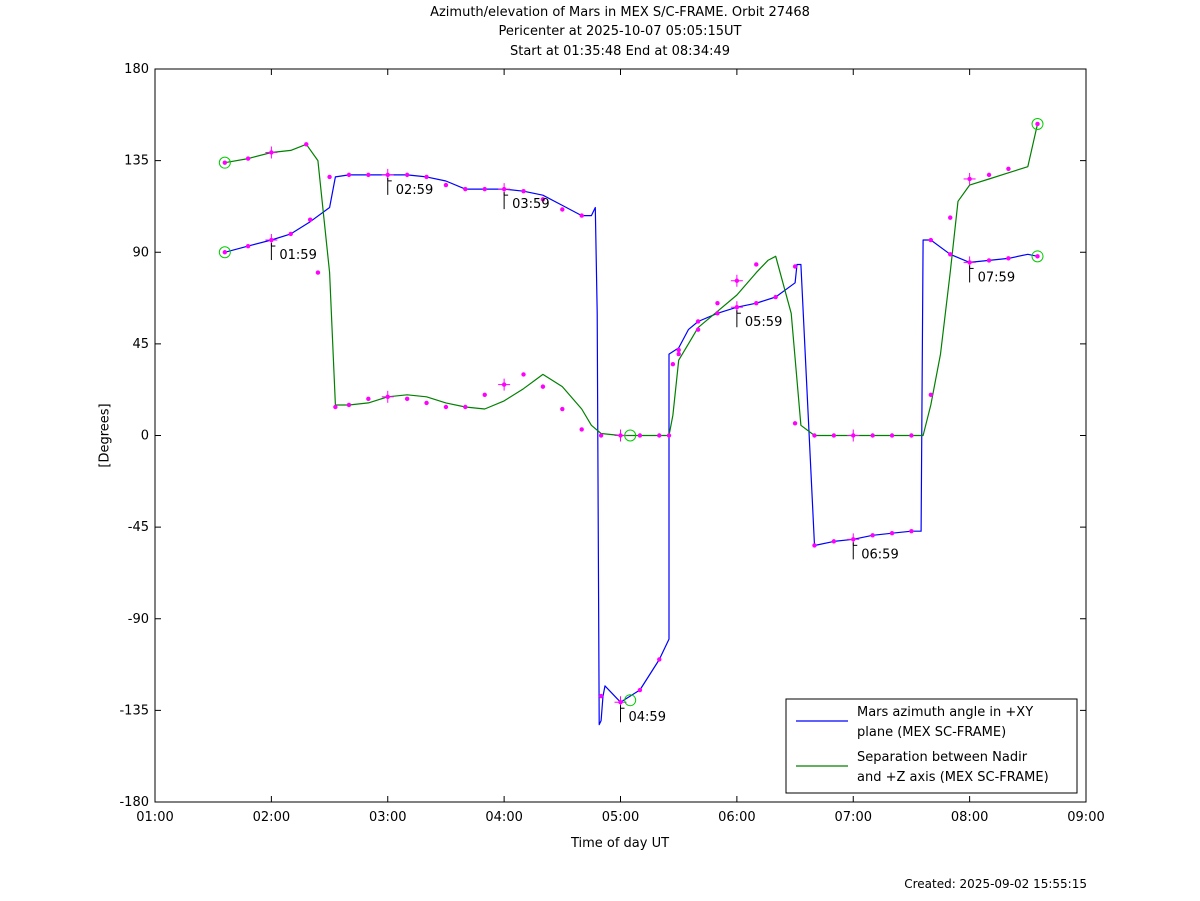 The image size is (1200, 901). What do you see at coordinates (995, 884) in the screenshot?
I see `created-timestamp: Created: 2025-09-02 15:55:15` at bounding box center [995, 884].